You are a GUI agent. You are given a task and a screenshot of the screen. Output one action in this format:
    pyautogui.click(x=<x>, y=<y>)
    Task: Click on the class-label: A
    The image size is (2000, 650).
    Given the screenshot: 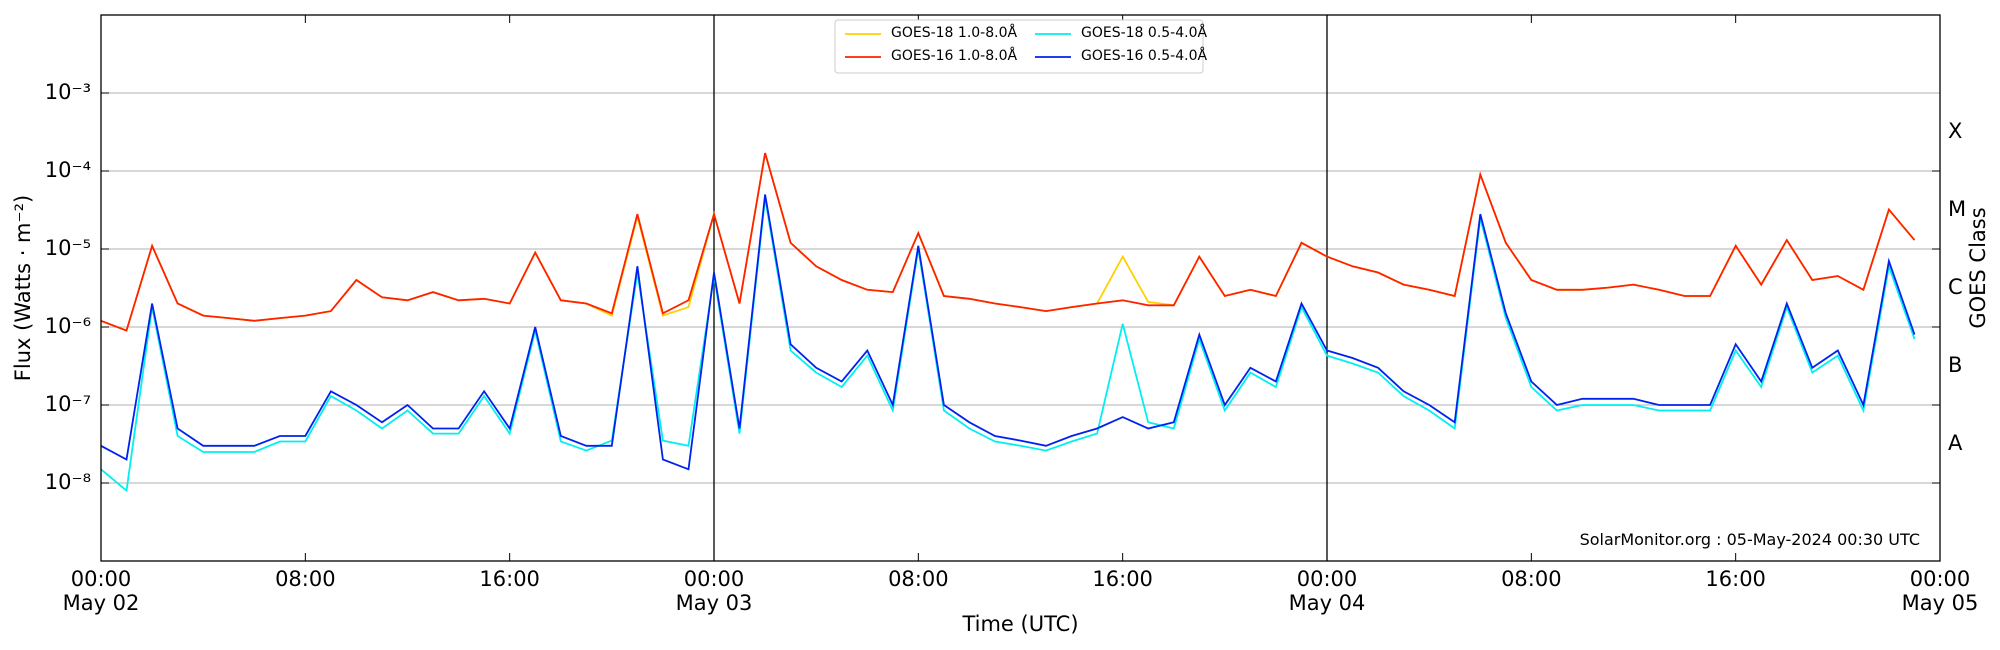 What is the action you would take?
    pyautogui.click(x=1955, y=443)
    